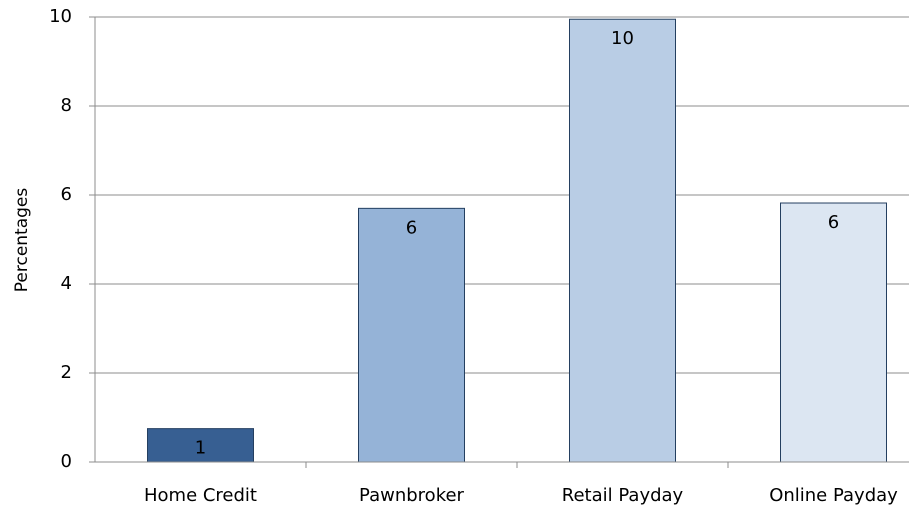  What do you see at coordinates (623, 495) in the screenshot?
I see `x-tick-label: Retail Payday` at bounding box center [623, 495].